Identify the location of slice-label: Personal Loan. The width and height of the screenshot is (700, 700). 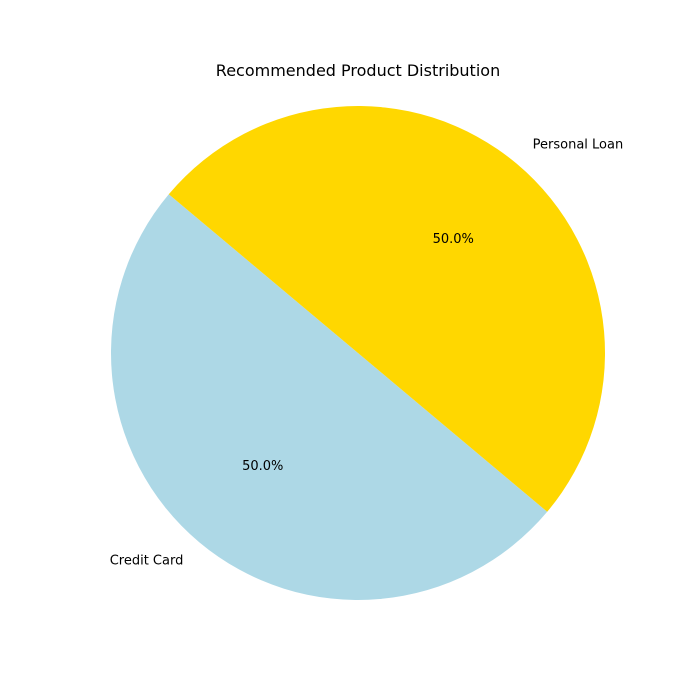
(578, 144).